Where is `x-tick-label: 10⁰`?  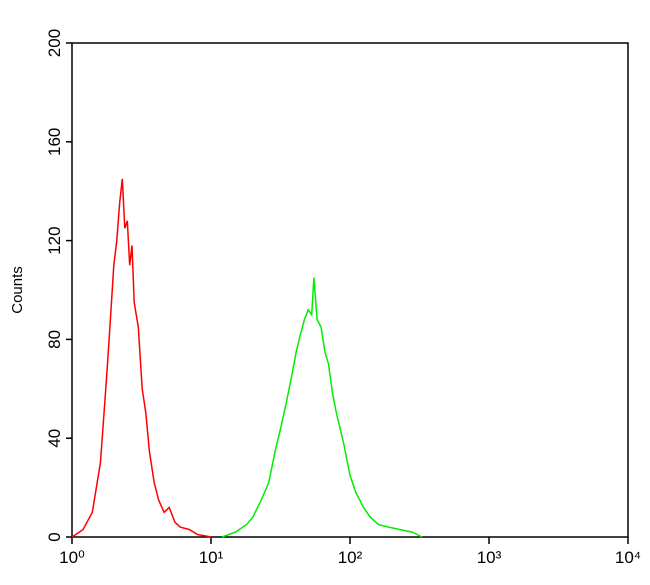
x-tick-label: 10⁰ is located at coordinates (72, 557).